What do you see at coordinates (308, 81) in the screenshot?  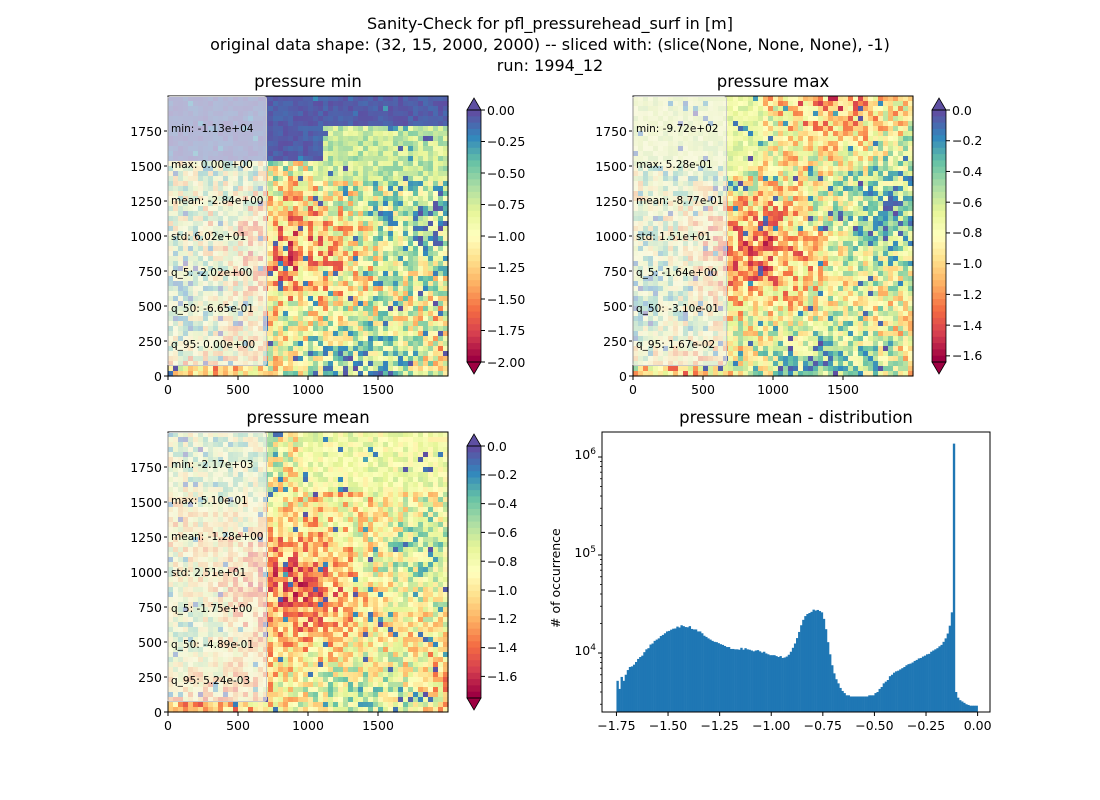 I see `panel-title-pressure-min: pressure min` at bounding box center [308, 81].